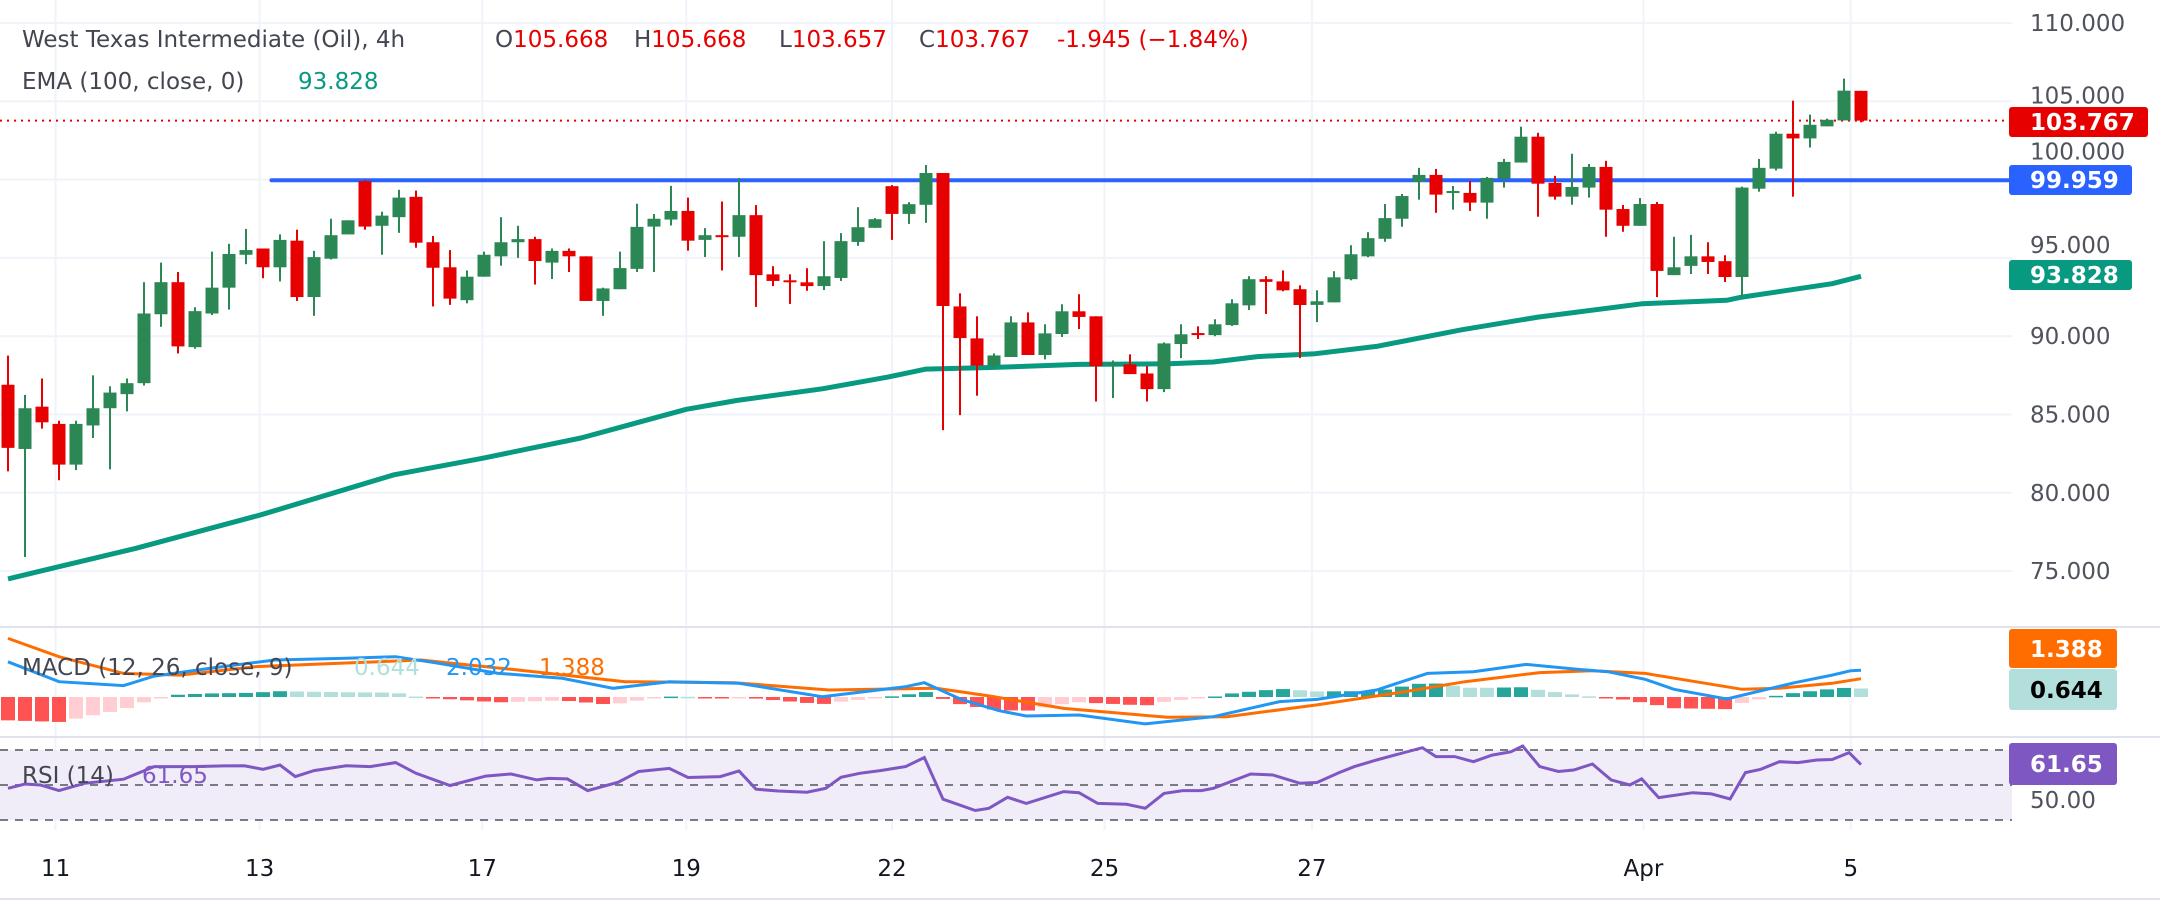 This screenshot has height=901, width=2160. I want to click on date-axis: 11 13 17 19 22 25 27 Apr 5, so click(949, 869).